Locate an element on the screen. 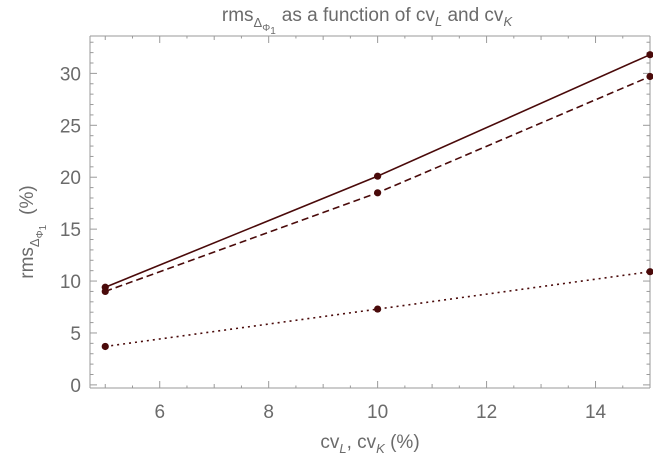 The width and height of the screenshot is (653, 465). y-tick-label: 10 is located at coordinates (70, 282).